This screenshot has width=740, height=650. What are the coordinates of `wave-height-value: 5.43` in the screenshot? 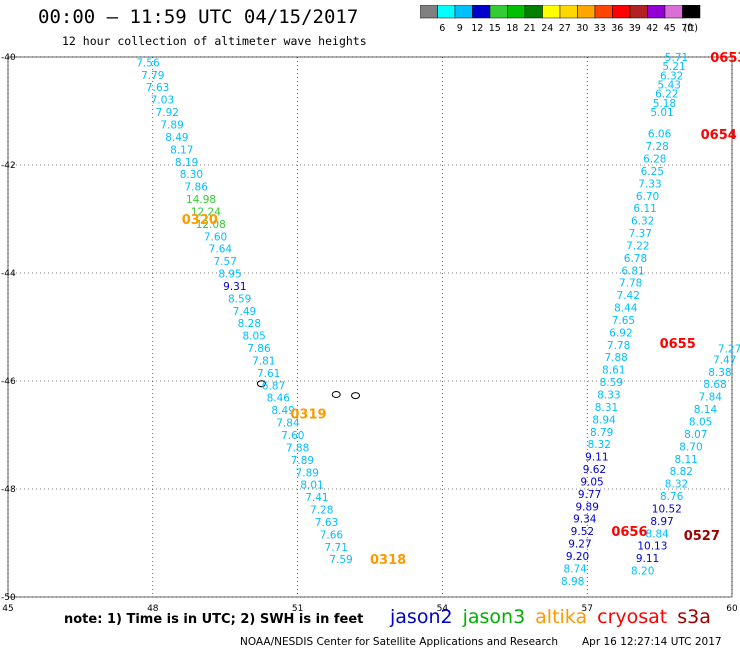 It's located at (669, 86).